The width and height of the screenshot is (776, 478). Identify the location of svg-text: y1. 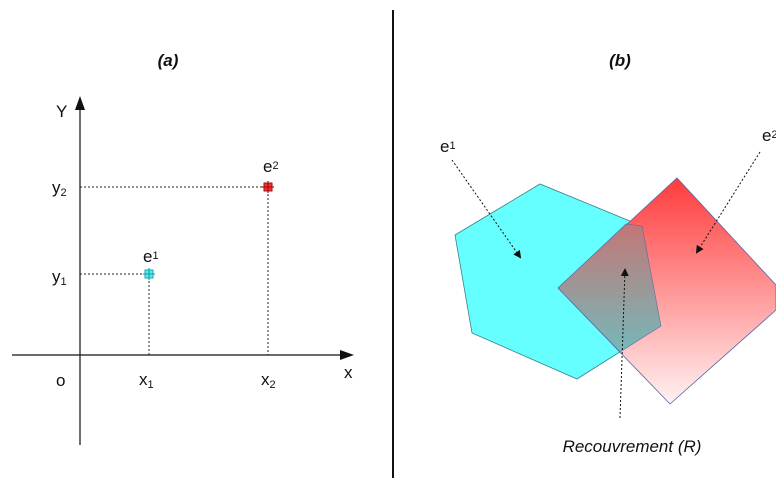
(59, 277).